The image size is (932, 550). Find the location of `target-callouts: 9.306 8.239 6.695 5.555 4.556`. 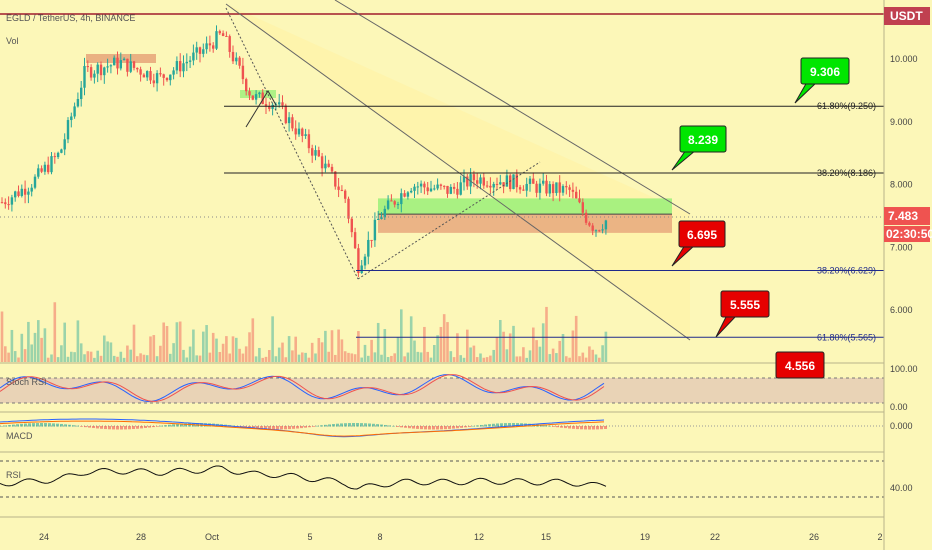

target-callouts: 9.306 8.239 6.695 5.555 4.556 is located at coordinates (760, 218).